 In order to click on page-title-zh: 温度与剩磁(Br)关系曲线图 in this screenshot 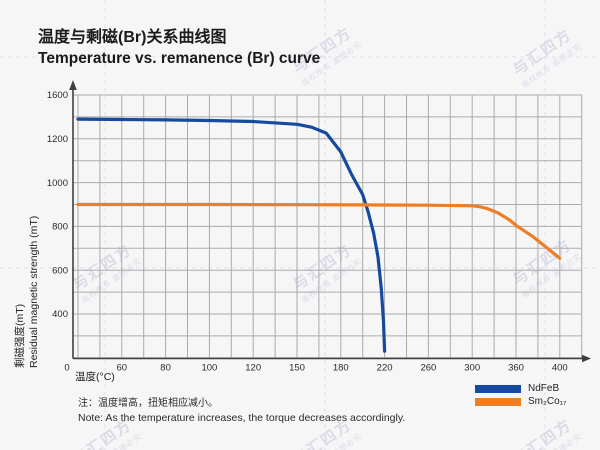, I will do `click(132, 37)`.